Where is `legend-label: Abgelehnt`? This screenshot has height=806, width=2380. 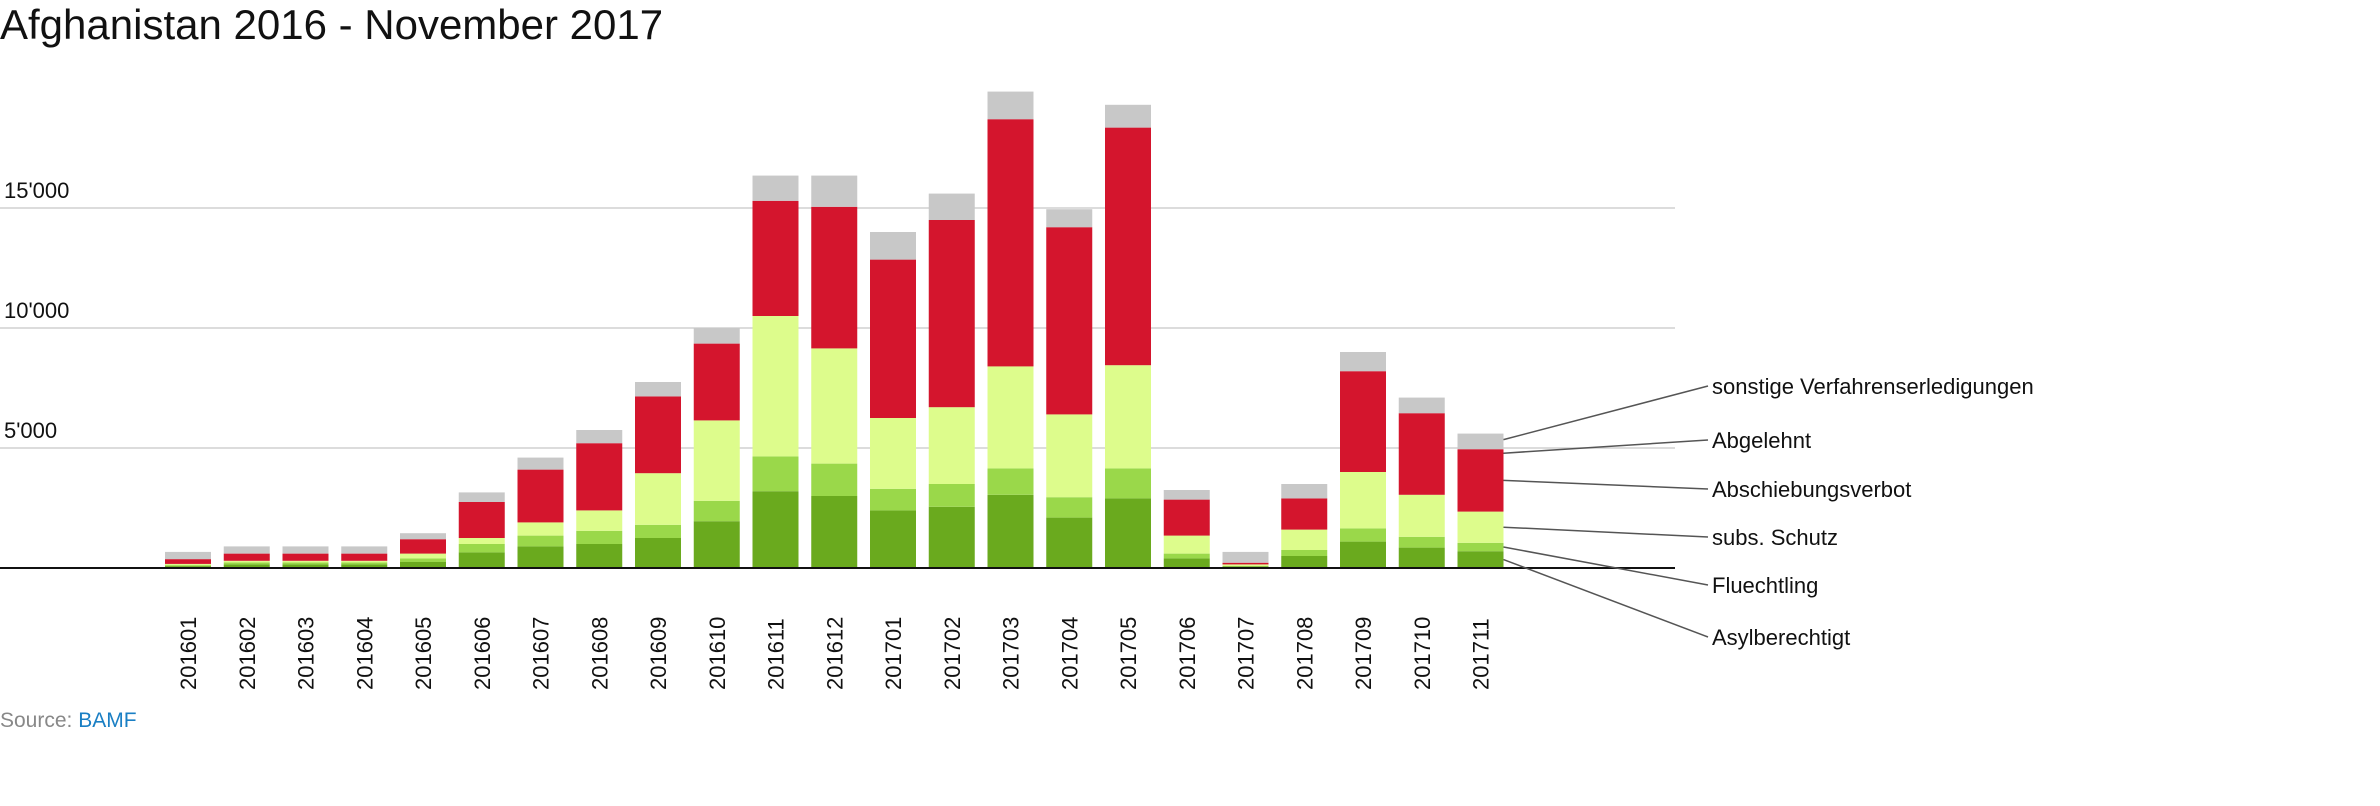 legend-label: Abgelehnt is located at coordinates (1761, 440).